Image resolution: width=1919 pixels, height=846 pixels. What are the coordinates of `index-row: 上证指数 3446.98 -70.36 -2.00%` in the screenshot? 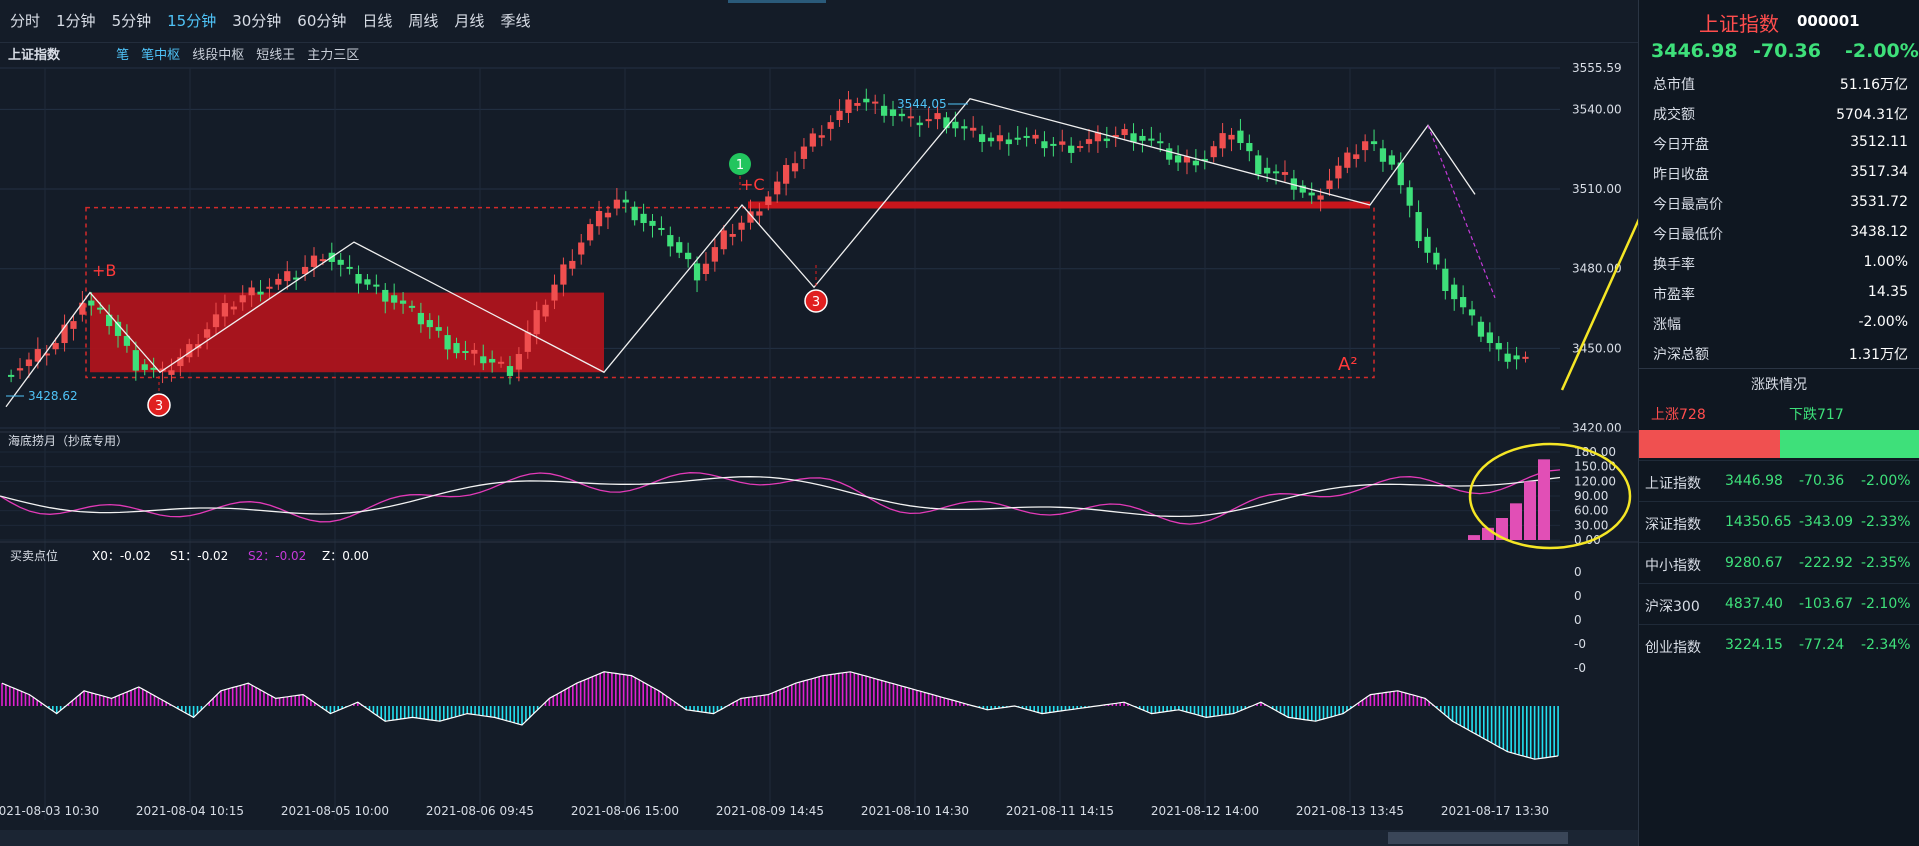 It's located at (1779, 481).